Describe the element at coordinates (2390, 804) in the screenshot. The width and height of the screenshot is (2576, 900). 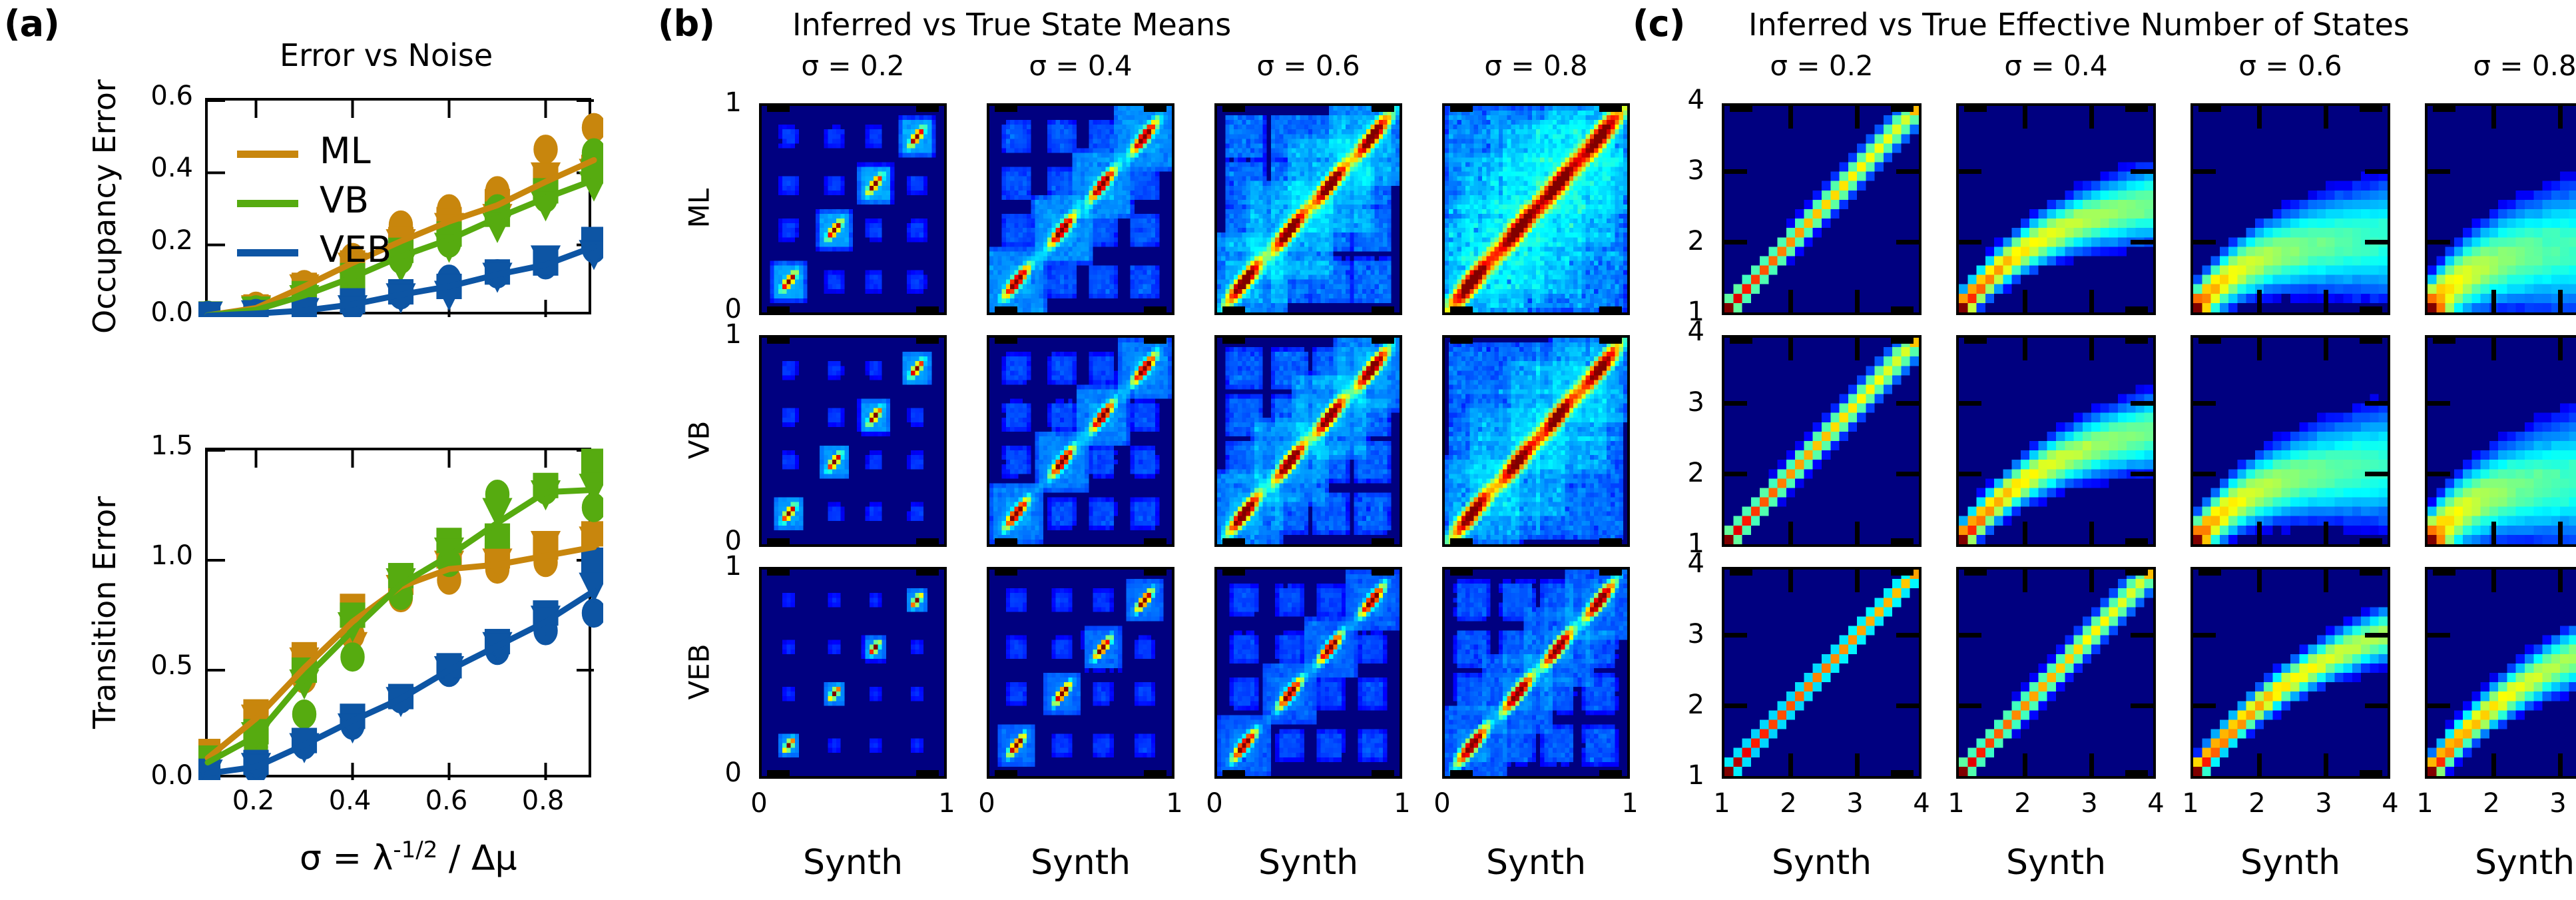
I see `panel-c-xtick-c2-4: 4` at that location.